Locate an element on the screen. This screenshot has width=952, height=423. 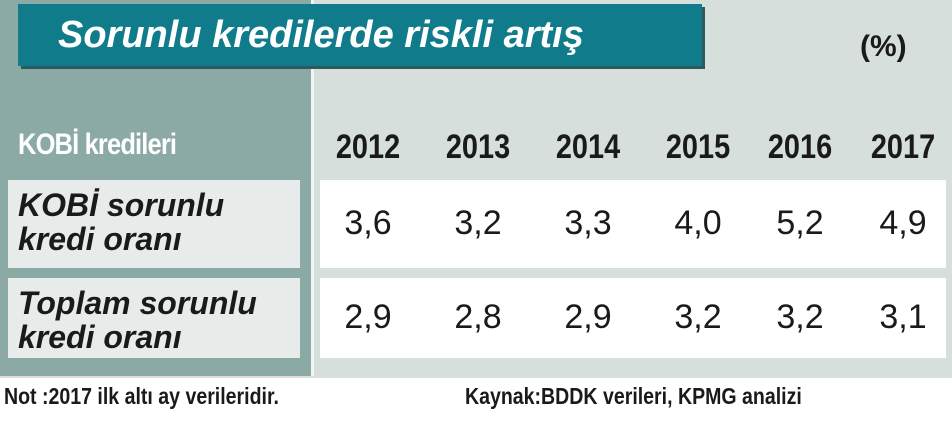
divider is located at coordinates (312, 188).